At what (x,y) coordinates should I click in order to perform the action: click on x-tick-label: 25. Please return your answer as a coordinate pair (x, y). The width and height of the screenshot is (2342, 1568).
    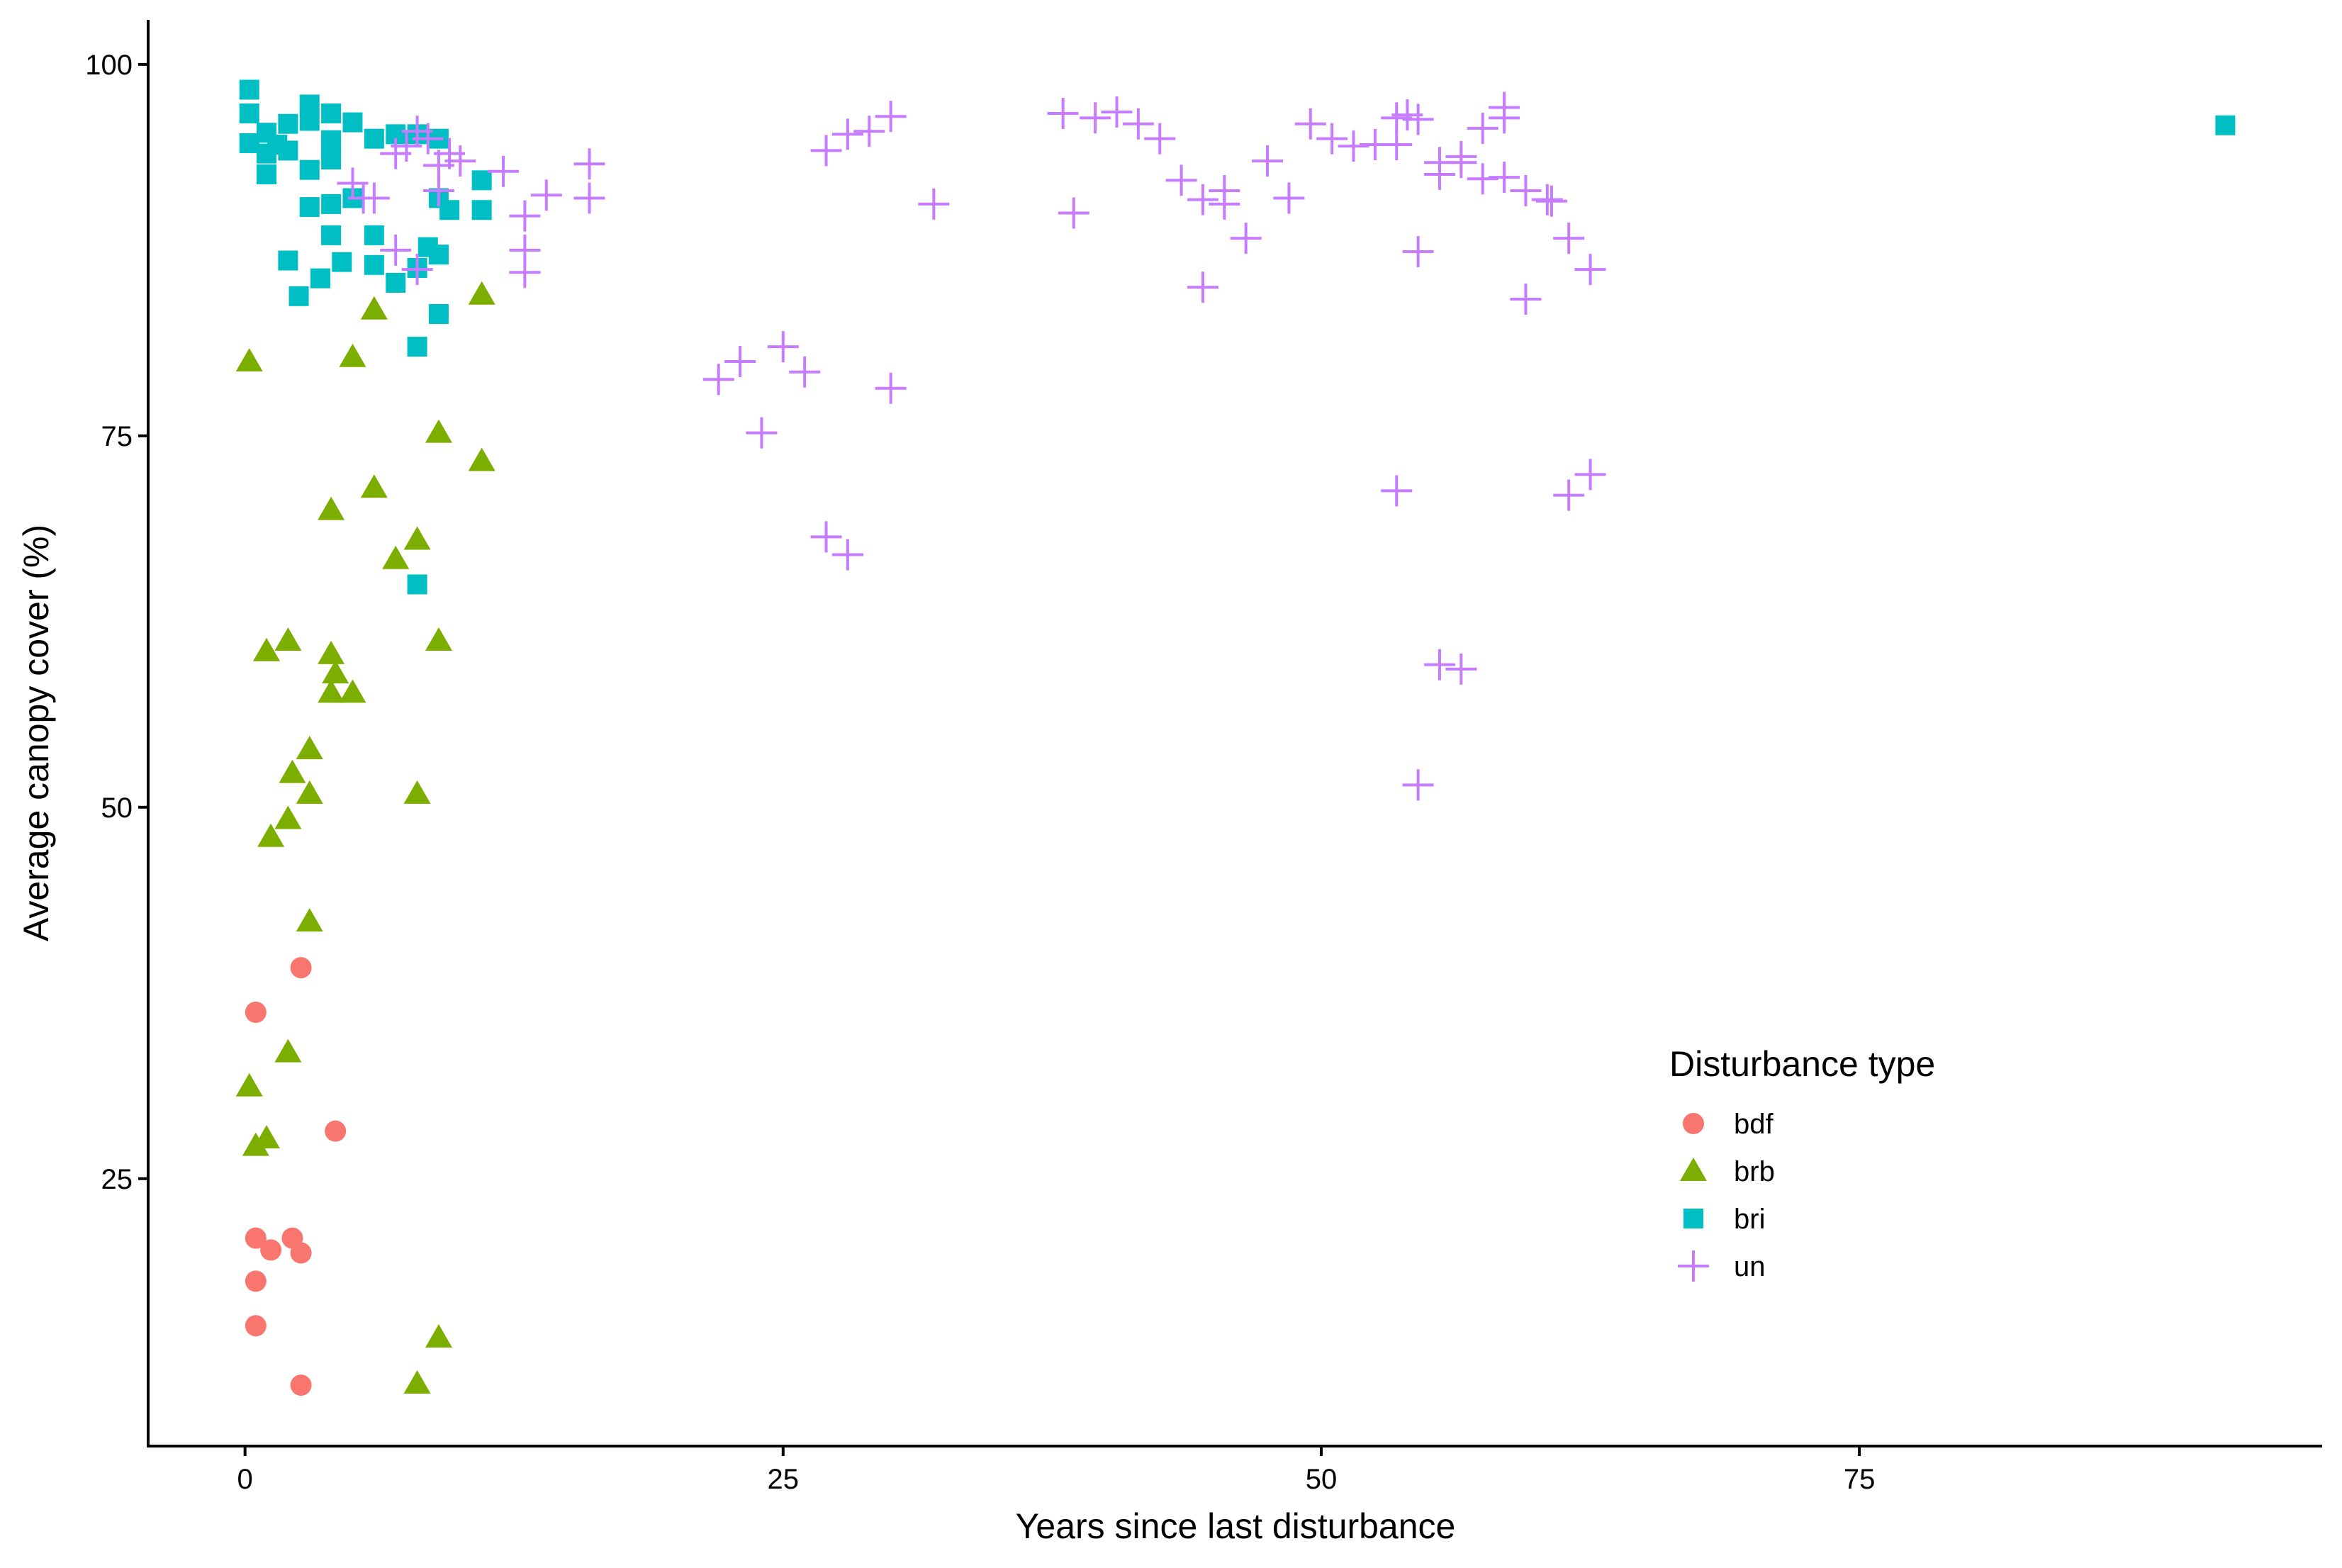
    Looking at the image, I should click on (784, 1479).